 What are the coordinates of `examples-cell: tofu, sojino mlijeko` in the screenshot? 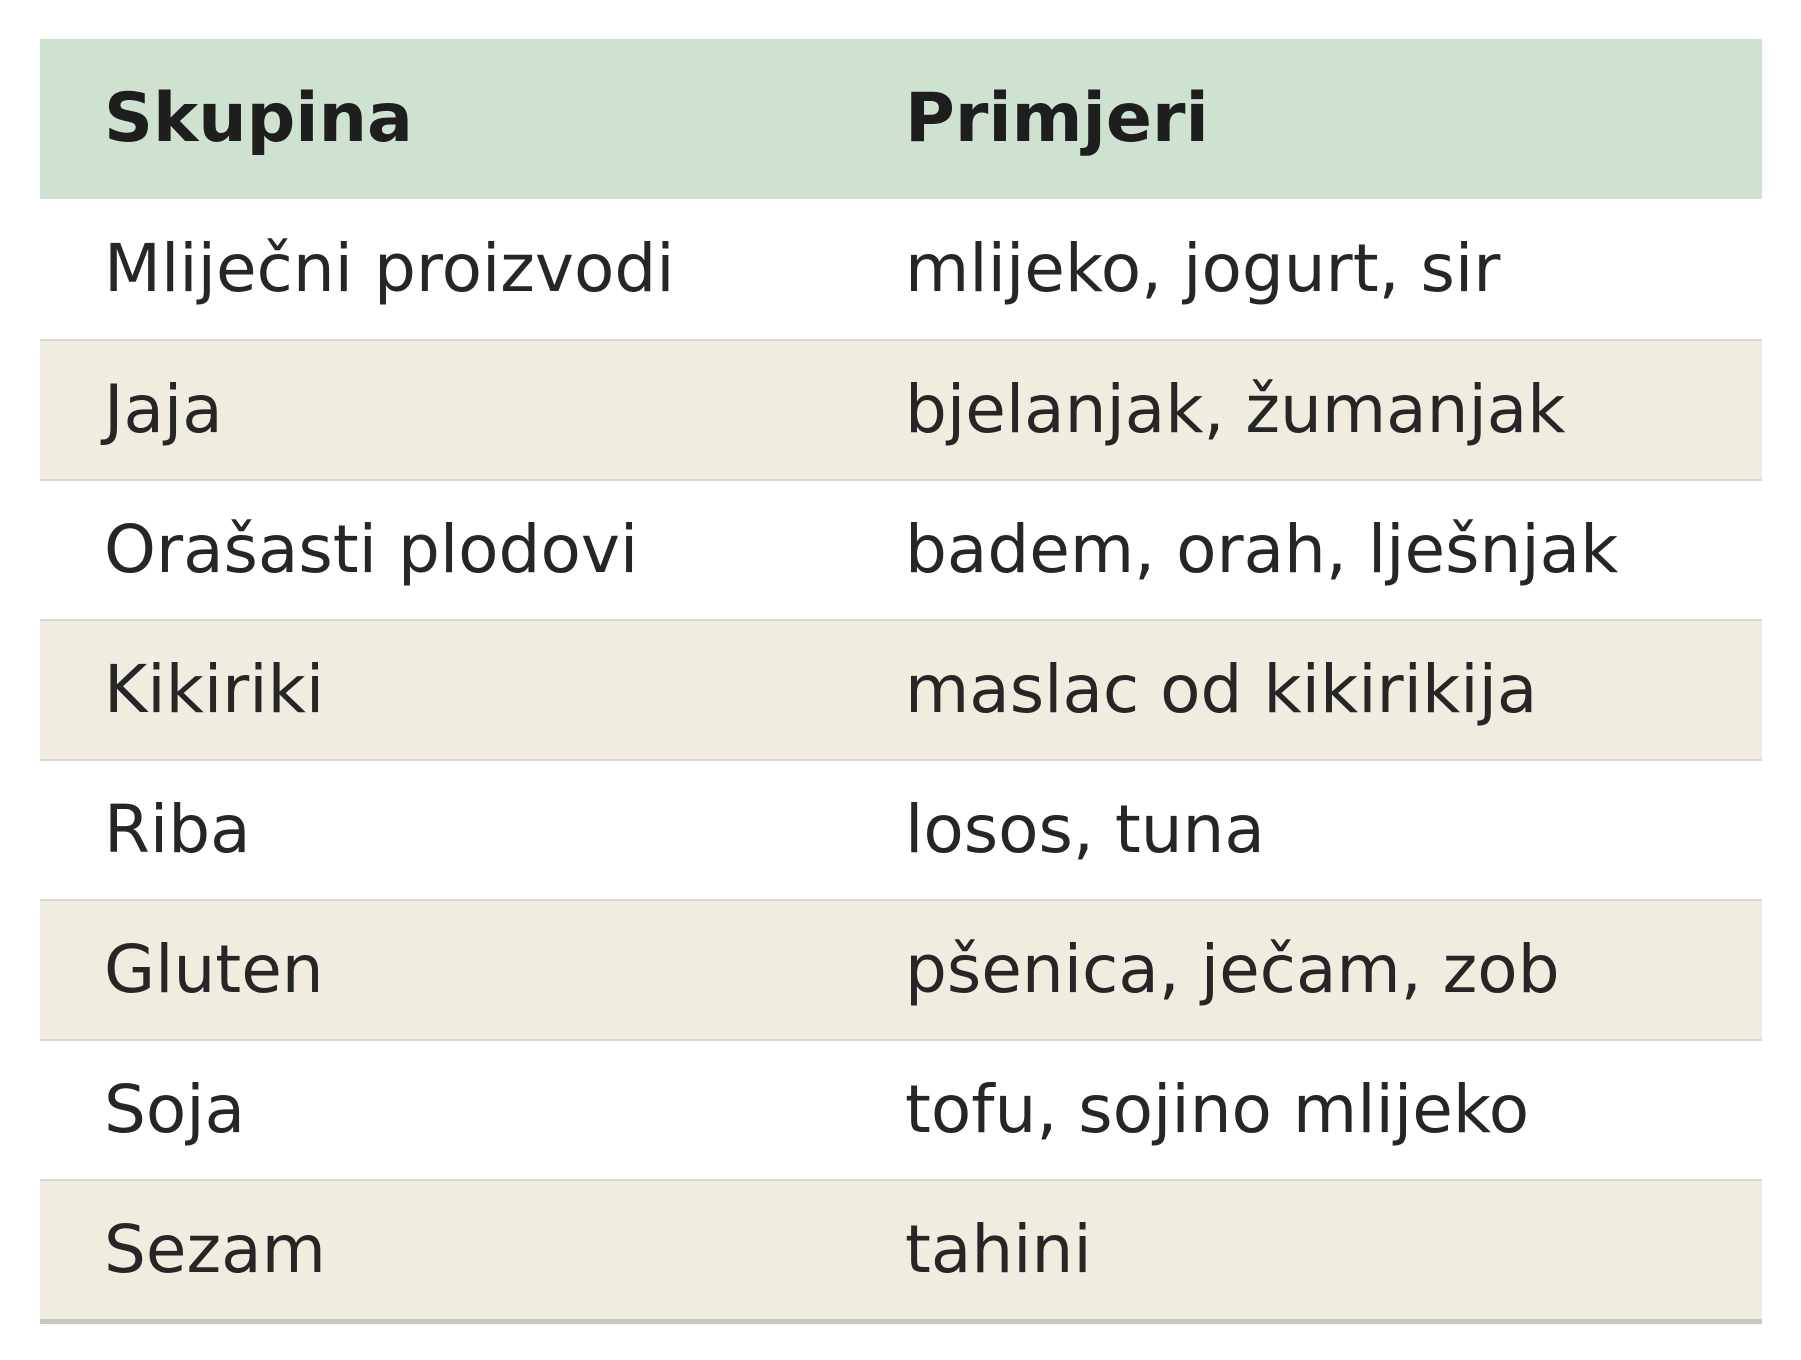 It's located at (1217, 1110).